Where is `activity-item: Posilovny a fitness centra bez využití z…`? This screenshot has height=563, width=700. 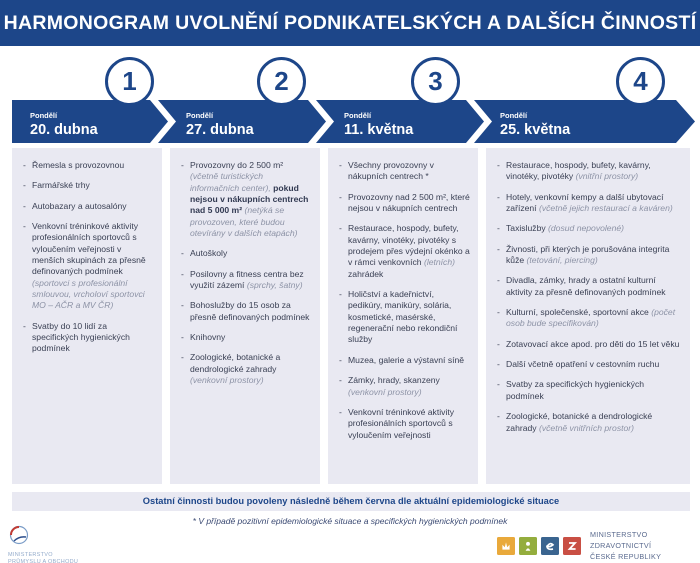 activity-item: Posilovny a fitness centra bez využití z… is located at coordinates (246, 280).